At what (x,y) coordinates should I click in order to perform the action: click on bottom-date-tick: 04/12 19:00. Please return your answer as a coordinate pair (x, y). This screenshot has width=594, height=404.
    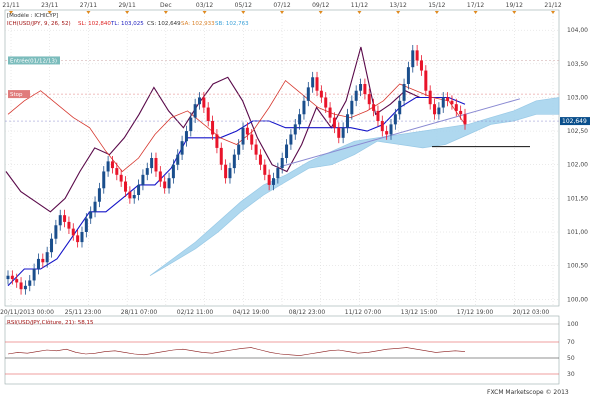
    Looking at the image, I should click on (251, 312).